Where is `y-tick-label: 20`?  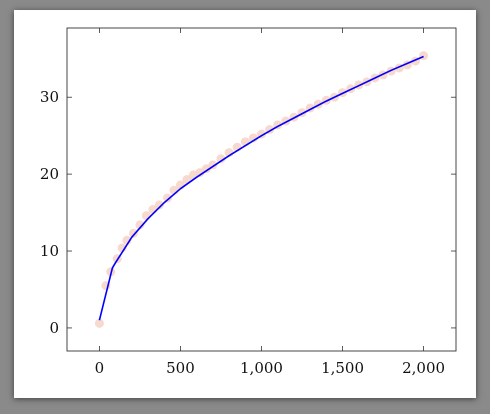 y-tick-label: 20 is located at coordinates (49, 174).